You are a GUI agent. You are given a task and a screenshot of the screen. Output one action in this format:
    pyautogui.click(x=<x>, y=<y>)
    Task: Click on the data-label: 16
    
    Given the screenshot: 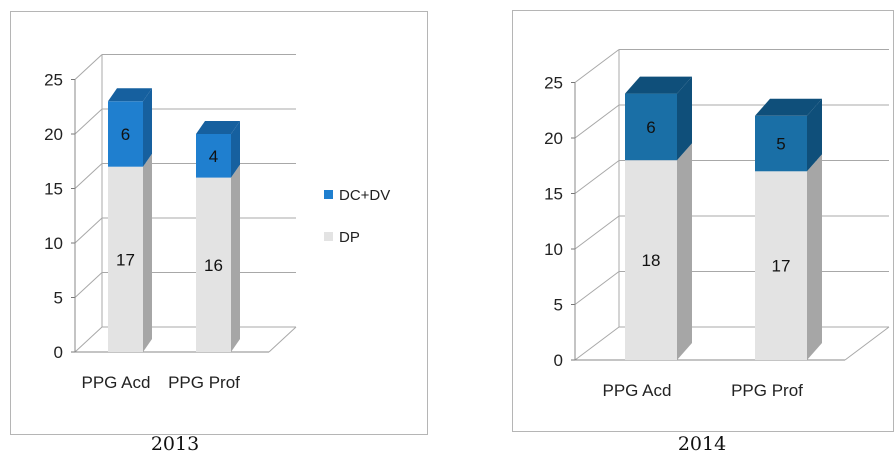 What is the action you would take?
    pyautogui.click(x=213, y=265)
    